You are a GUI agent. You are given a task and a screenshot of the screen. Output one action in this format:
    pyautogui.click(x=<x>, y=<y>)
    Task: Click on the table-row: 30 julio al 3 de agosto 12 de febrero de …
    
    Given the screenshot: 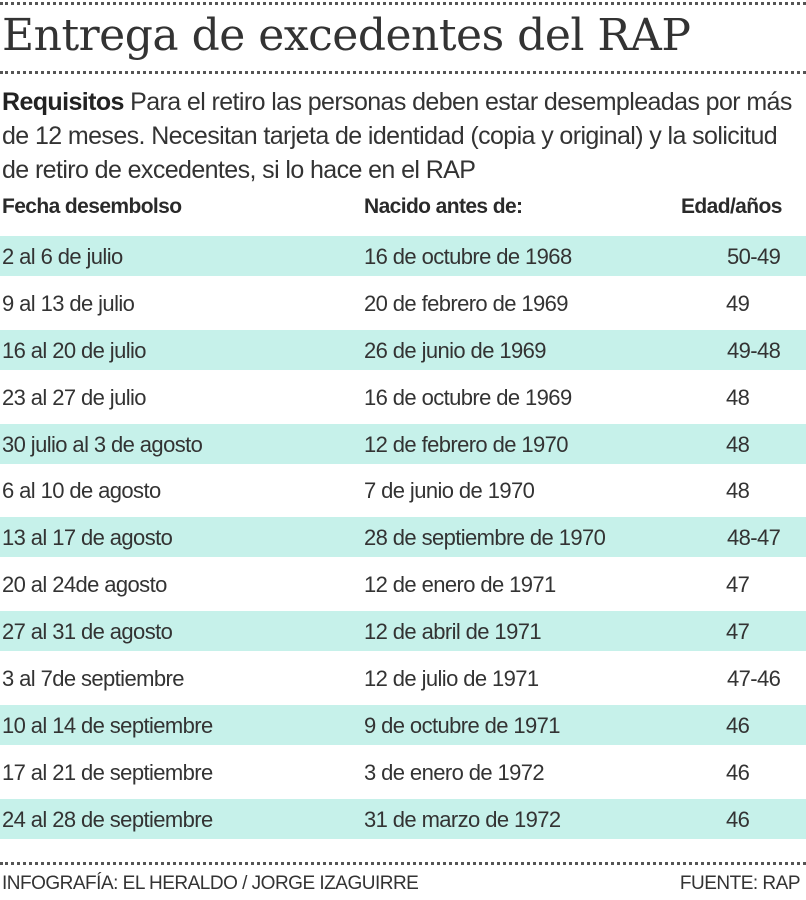 What is the action you would take?
    pyautogui.click(x=403, y=443)
    